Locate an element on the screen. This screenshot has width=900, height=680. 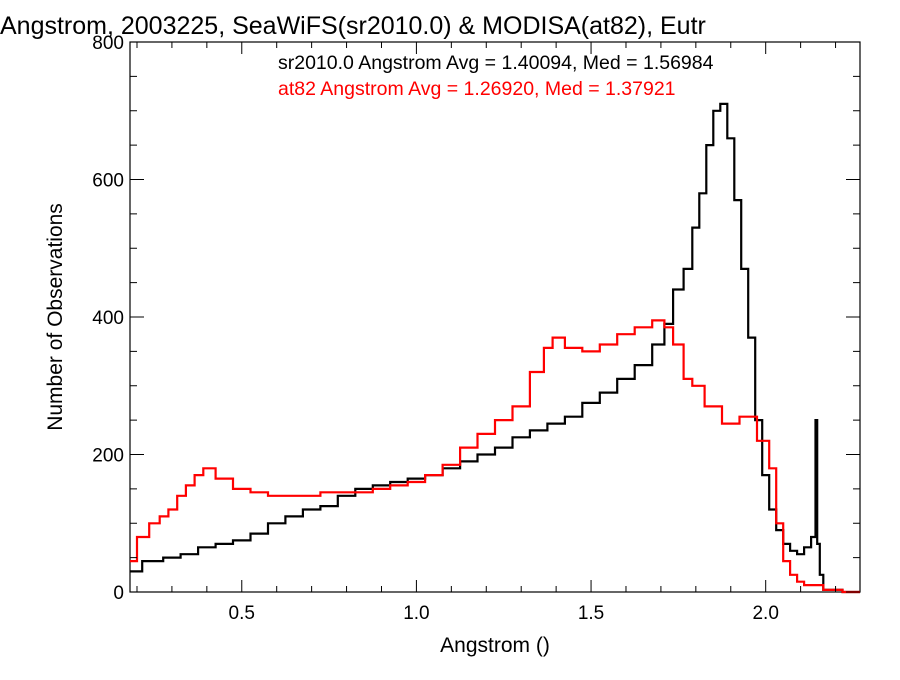
y-tick-label: 800 is located at coordinates (108, 43).